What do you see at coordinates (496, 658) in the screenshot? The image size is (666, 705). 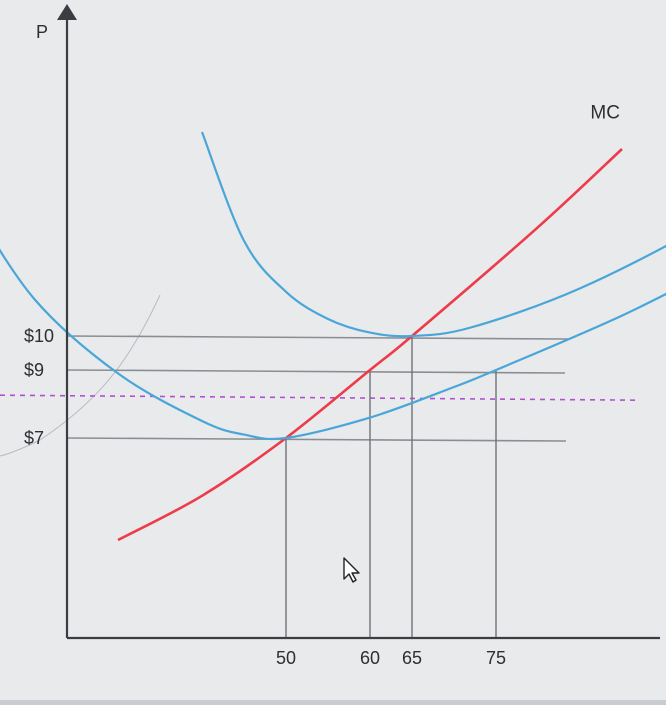 I see `x-tick-label-75: 75` at bounding box center [496, 658].